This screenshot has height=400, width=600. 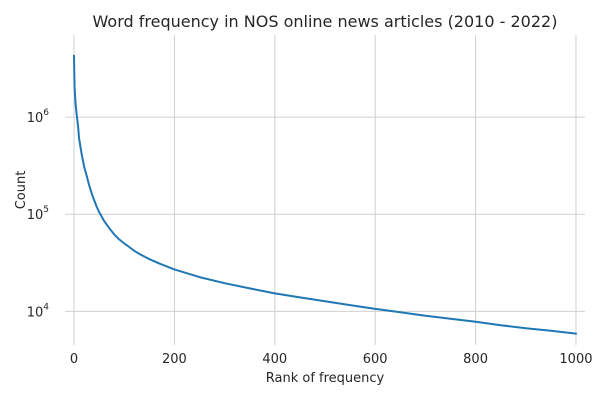 What do you see at coordinates (74, 359) in the screenshot?
I see `x-tick-label-0: 0` at bounding box center [74, 359].